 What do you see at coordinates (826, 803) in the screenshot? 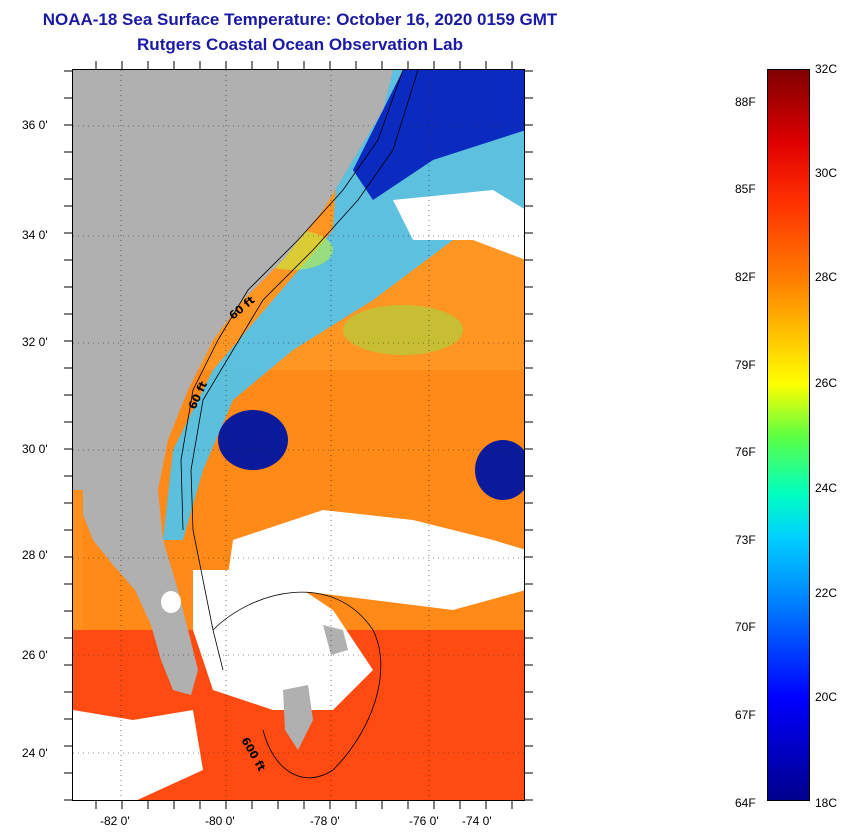
I see `colorbar-c-18: 18C` at bounding box center [826, 803].